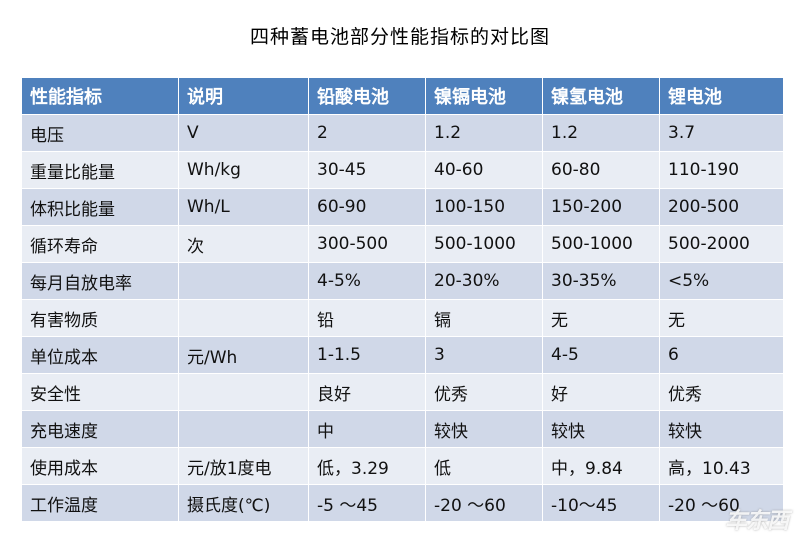  Describe the element at coordinates (721, 466) in the screenshot. I see `table-cell: 高，10.43` at that location.